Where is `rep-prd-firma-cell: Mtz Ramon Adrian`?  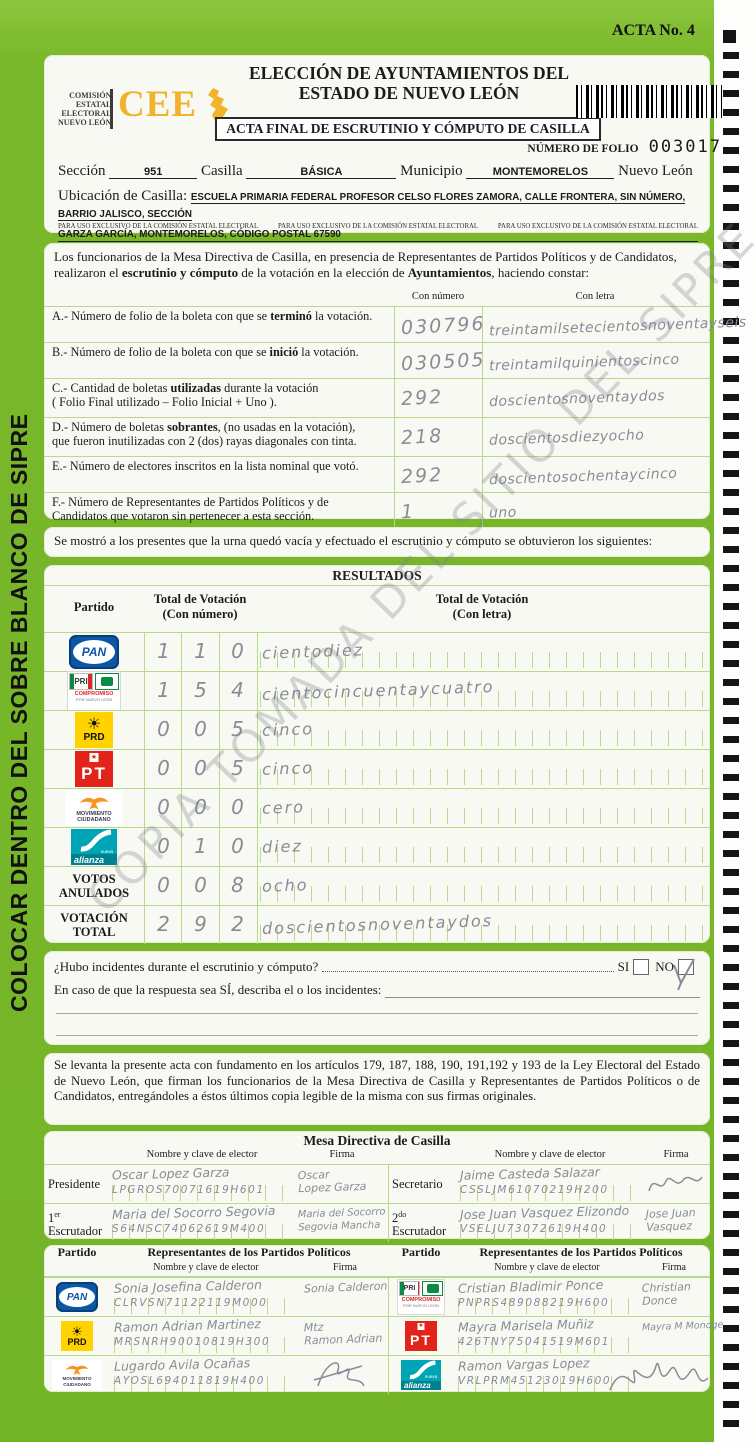 rep-prd-firma-cell: Mtz Ramon Adrian is located at coordinates (345, 1336).